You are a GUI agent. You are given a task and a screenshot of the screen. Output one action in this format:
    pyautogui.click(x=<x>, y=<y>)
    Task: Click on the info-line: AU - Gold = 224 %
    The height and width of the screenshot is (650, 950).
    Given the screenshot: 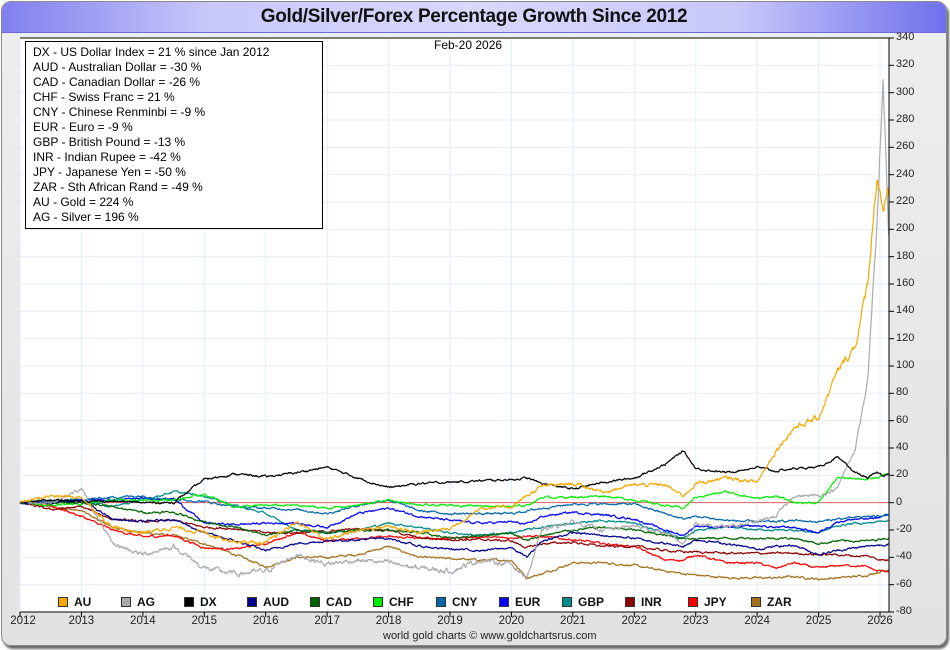 What is the action you would take?
    pyautogui.click(x=83, y=202)
    